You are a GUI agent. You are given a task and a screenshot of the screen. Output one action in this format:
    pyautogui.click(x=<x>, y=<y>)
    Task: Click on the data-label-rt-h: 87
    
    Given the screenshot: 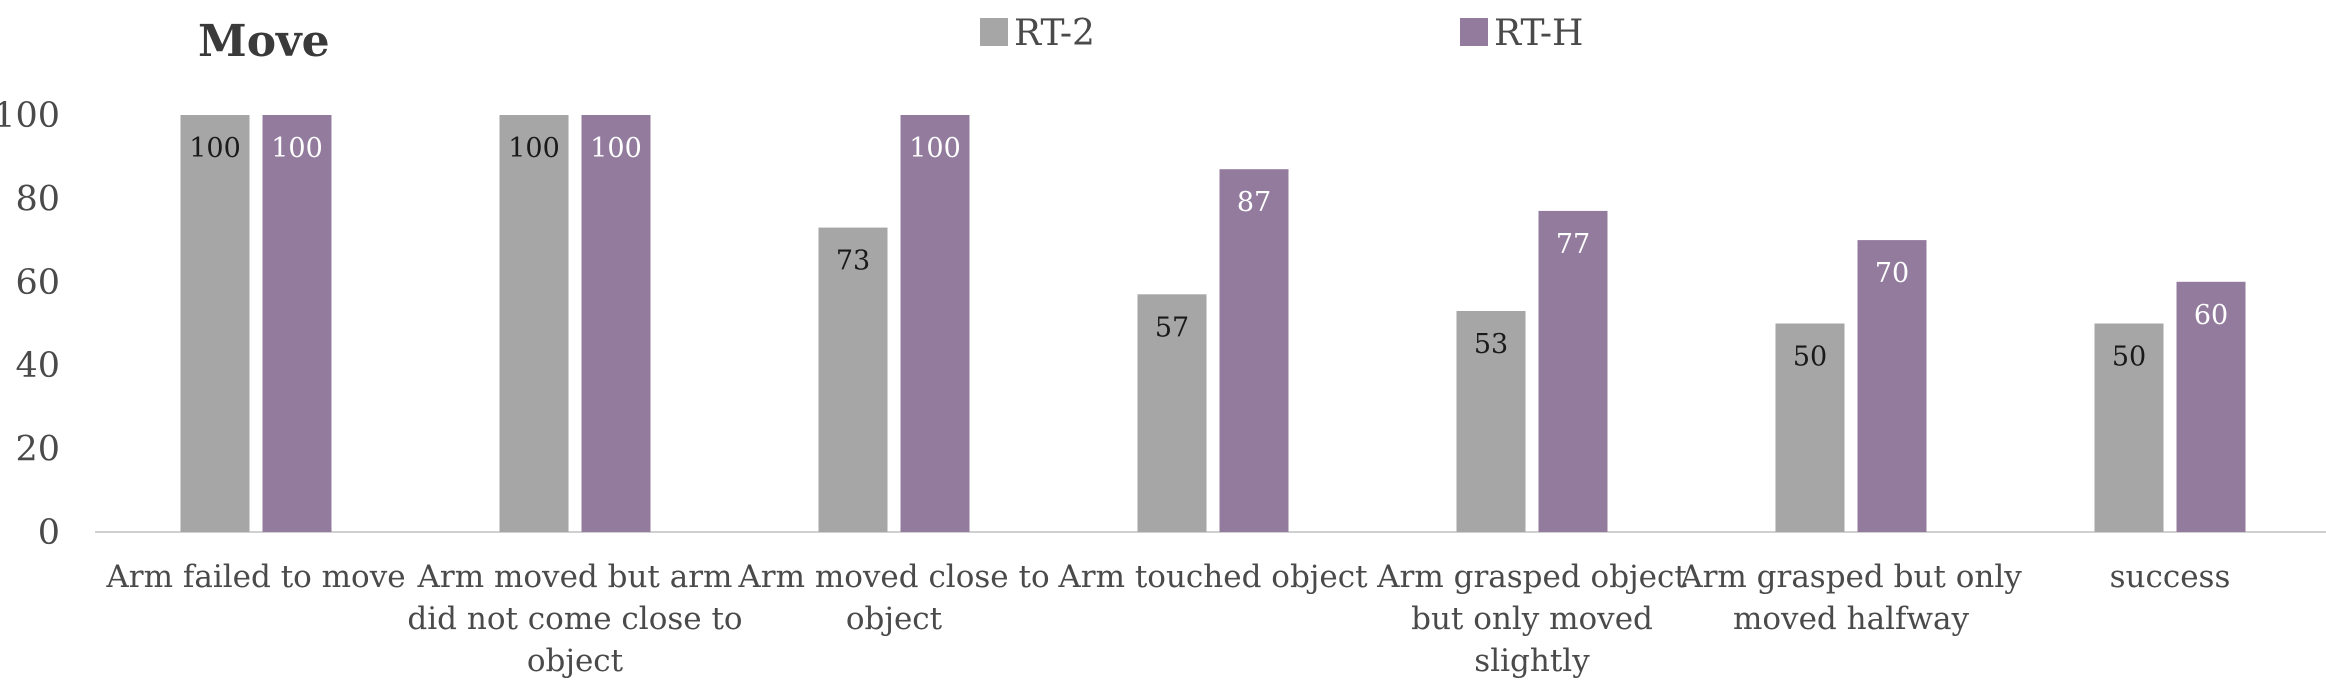 What is the action you would take?
    pyautogui.click(x=1254, y=202)
    